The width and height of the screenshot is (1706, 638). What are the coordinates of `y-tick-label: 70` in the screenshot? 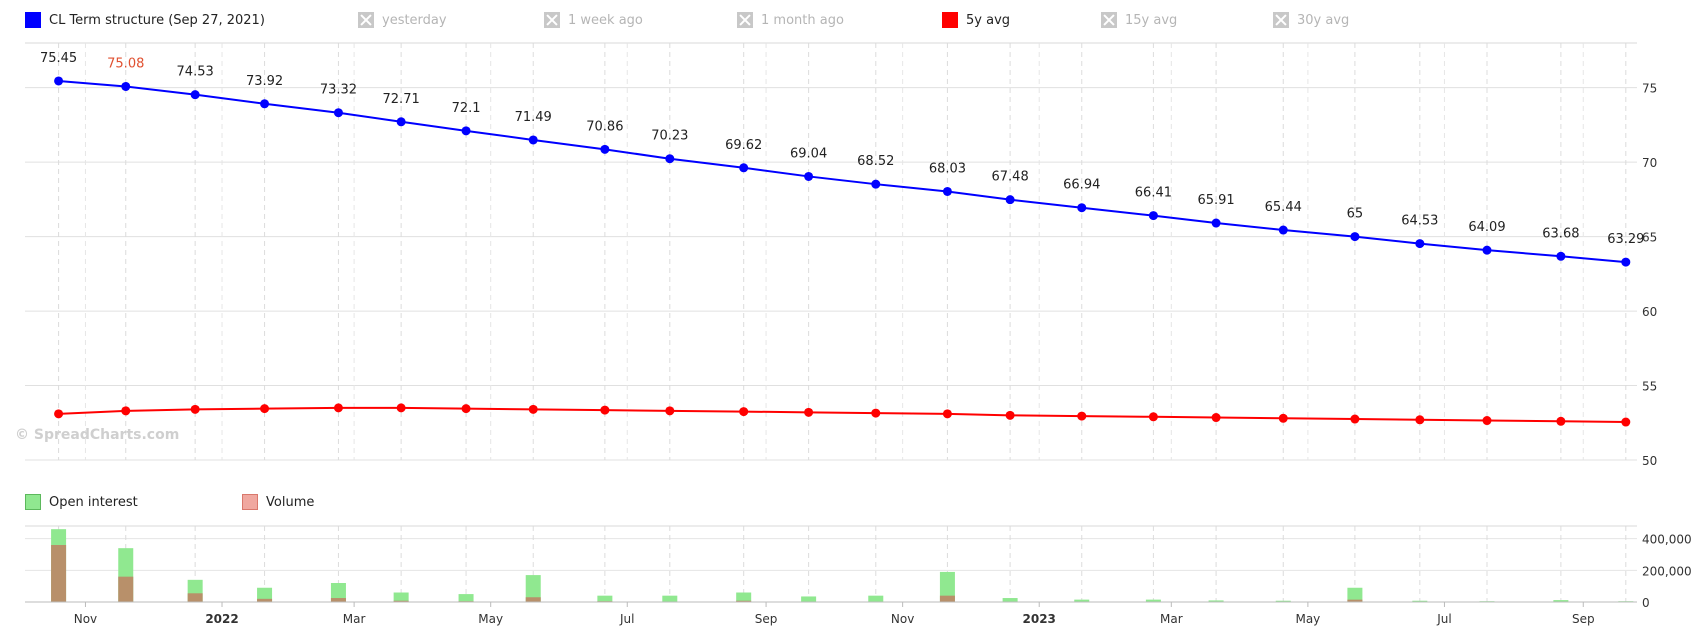 It's located at (1649, 163).